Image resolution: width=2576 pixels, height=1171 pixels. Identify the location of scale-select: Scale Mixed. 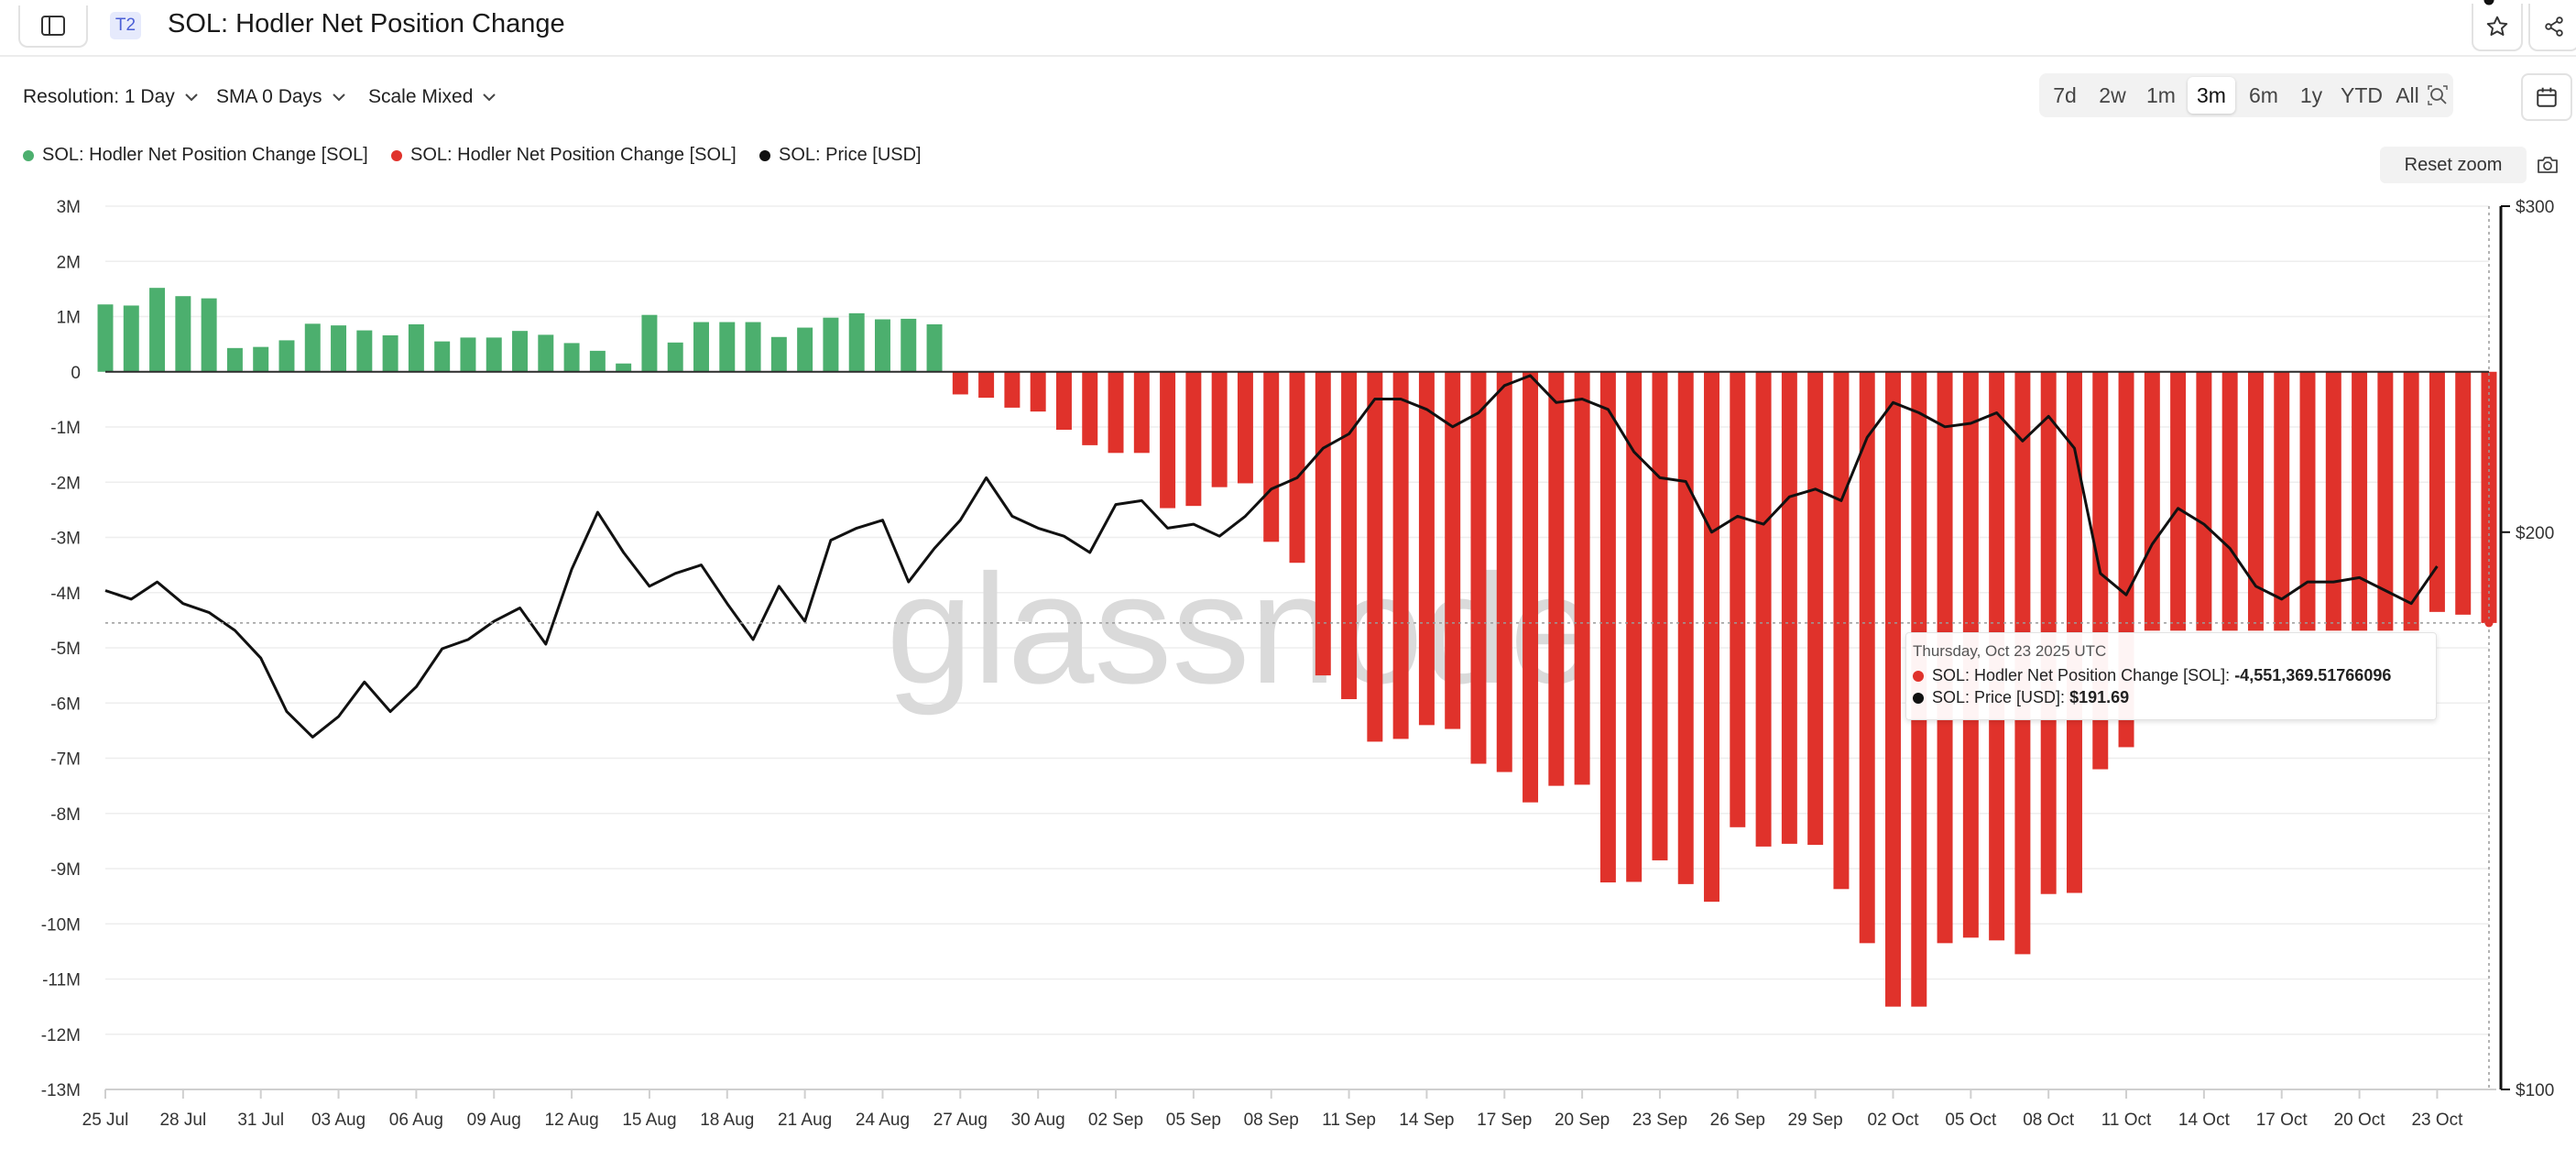
(433, 97).